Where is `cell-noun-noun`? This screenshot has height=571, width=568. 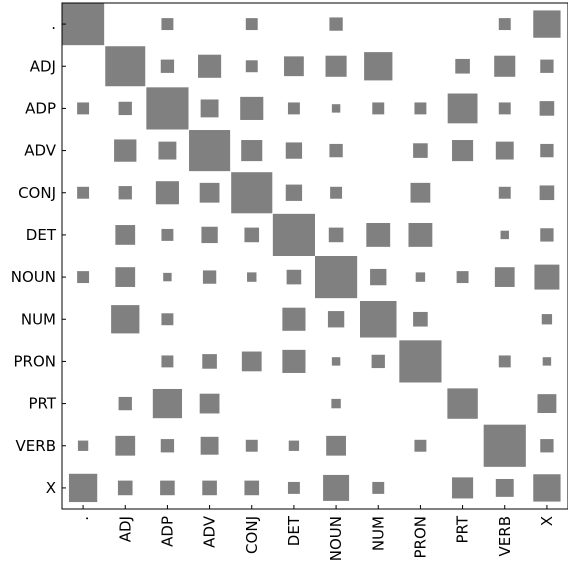 cell-noun-noun is located at coordinates (336, 277).